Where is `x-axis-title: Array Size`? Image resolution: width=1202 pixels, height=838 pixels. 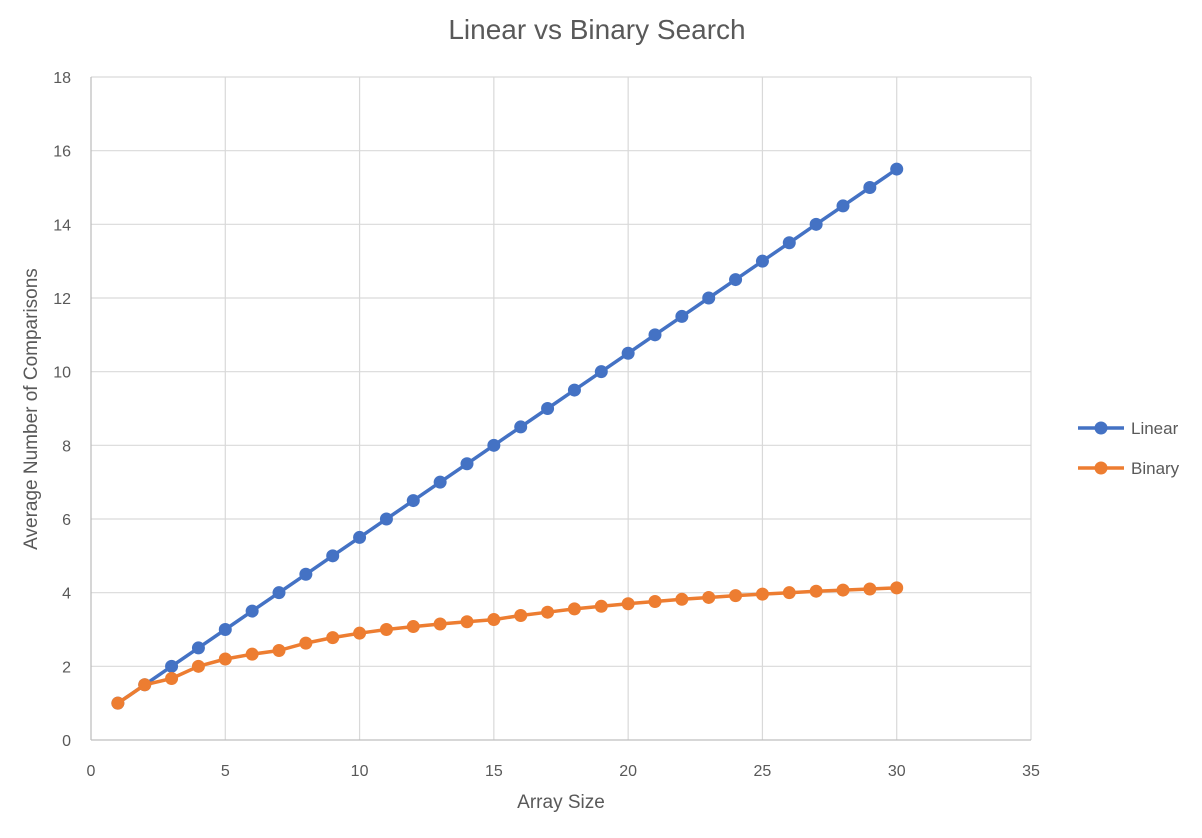 x-axis-title: Array Size is located at coordinates (561, 802).